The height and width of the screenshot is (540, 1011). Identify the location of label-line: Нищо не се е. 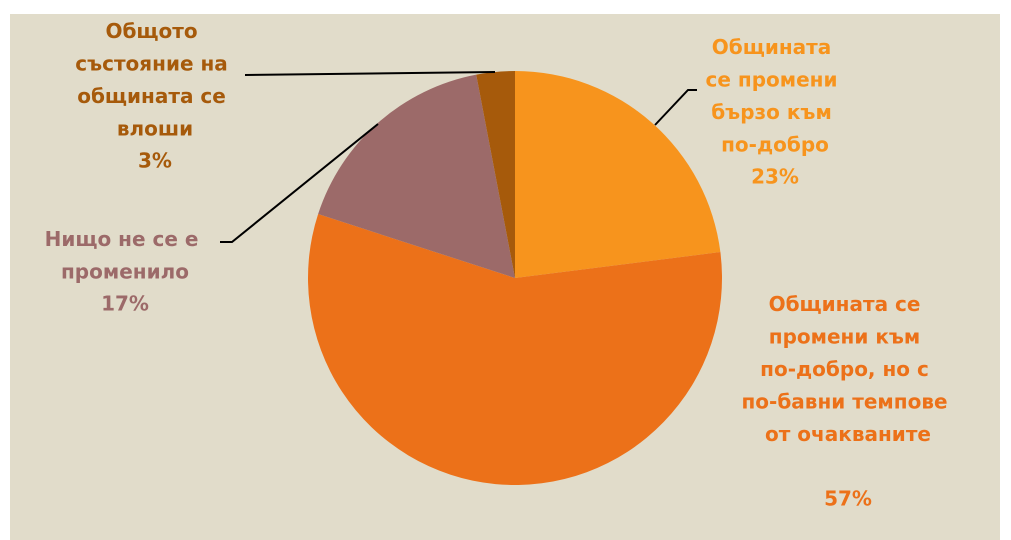
(125, 239).